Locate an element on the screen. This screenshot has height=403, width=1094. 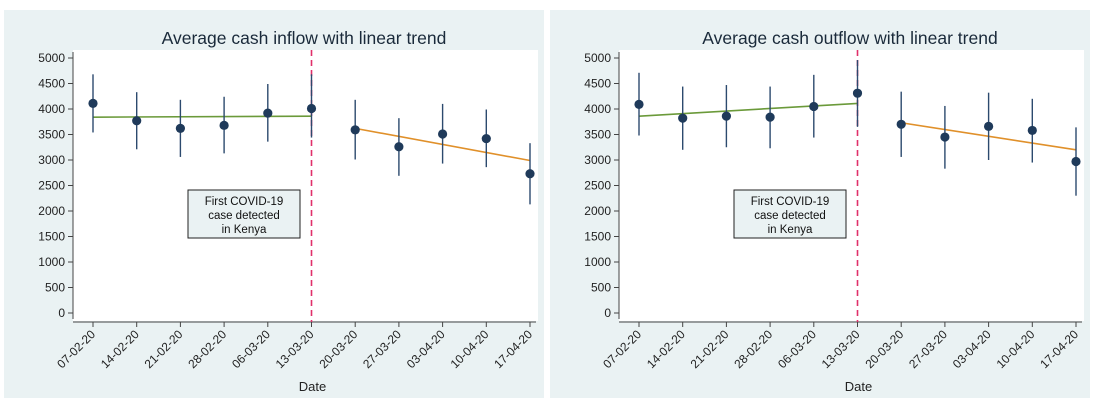
chart-title: Average cash inflow with linear trend is located at coordinates (304, 38).